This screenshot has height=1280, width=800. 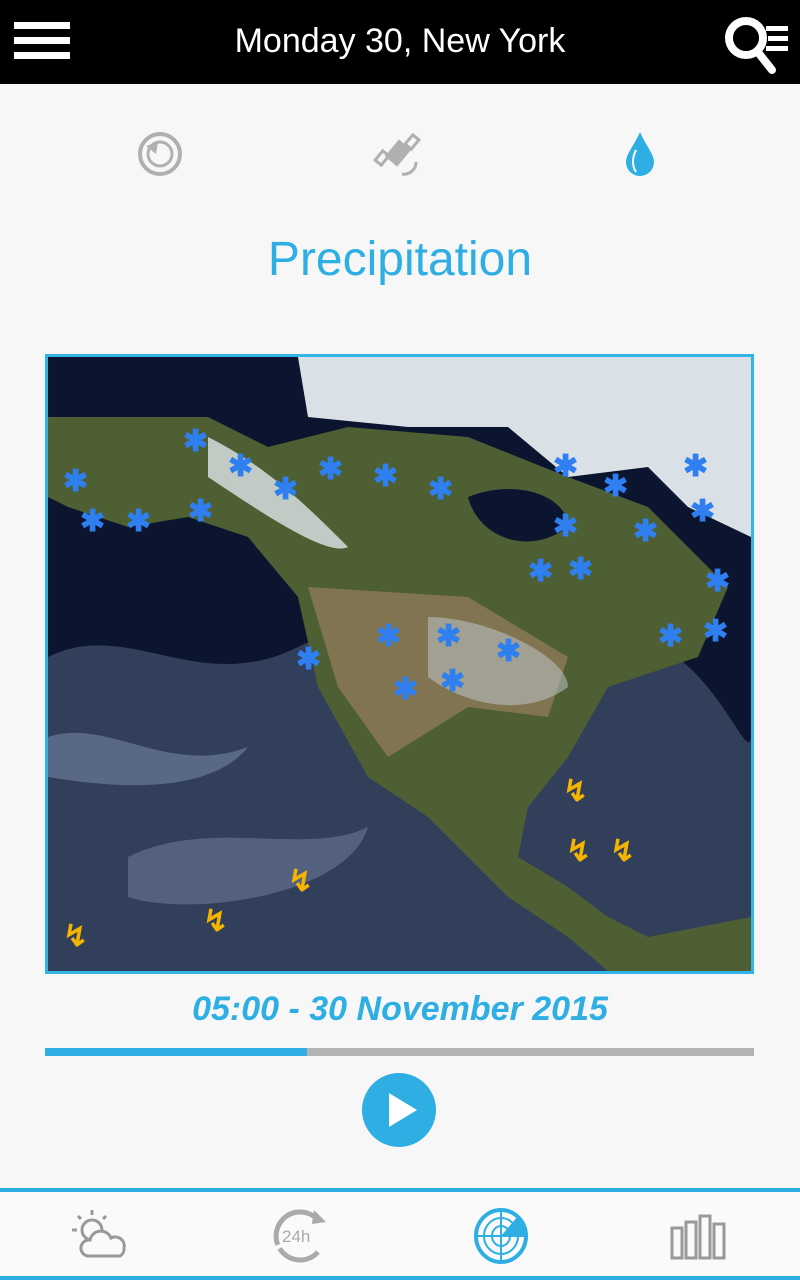 I want to click on history-icon, so click(x=160, y=154).